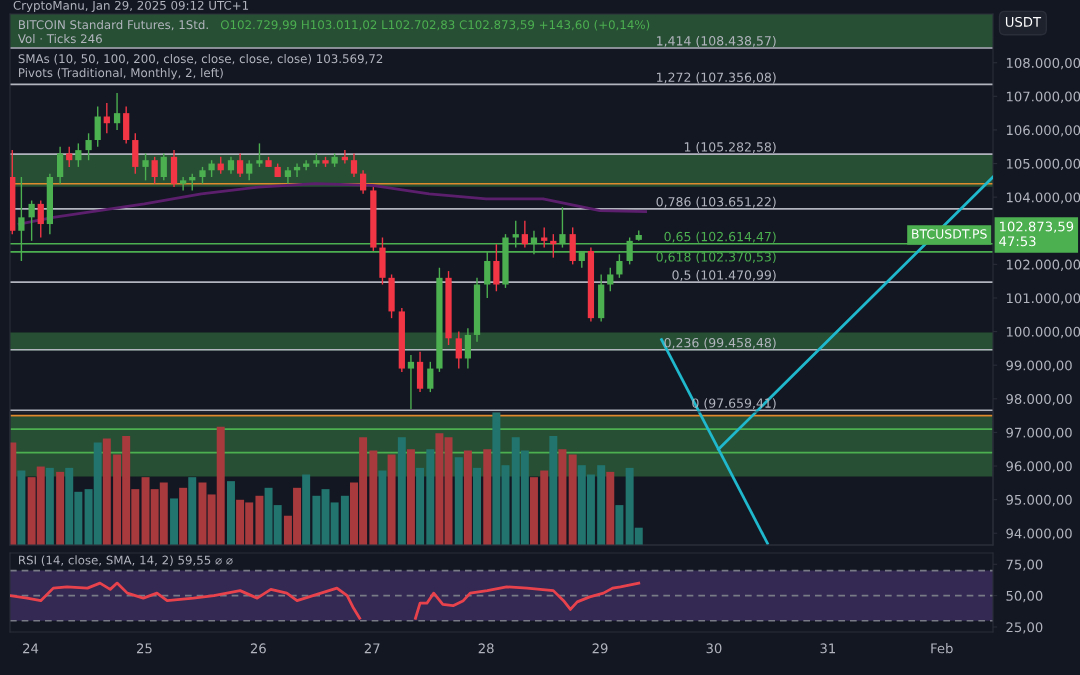 The height and width of the screenshot is (675, 1080). What do you see at coordinates (372, 648) in the screenshot?
I see `x-tick-label: 27` at bounding box center [372, 648].